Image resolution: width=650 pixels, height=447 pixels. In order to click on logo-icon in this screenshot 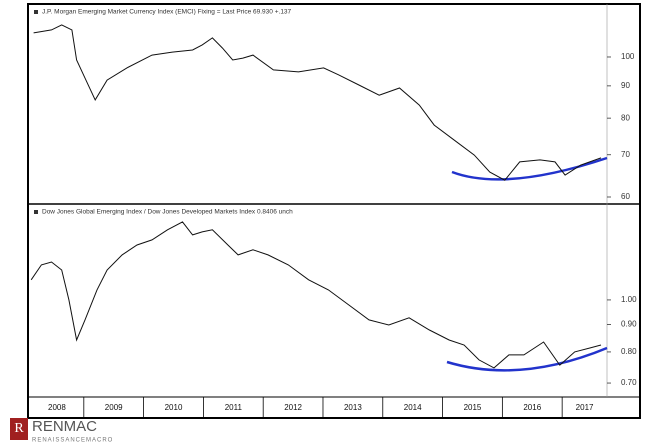, I will do `click(19, 429)`.